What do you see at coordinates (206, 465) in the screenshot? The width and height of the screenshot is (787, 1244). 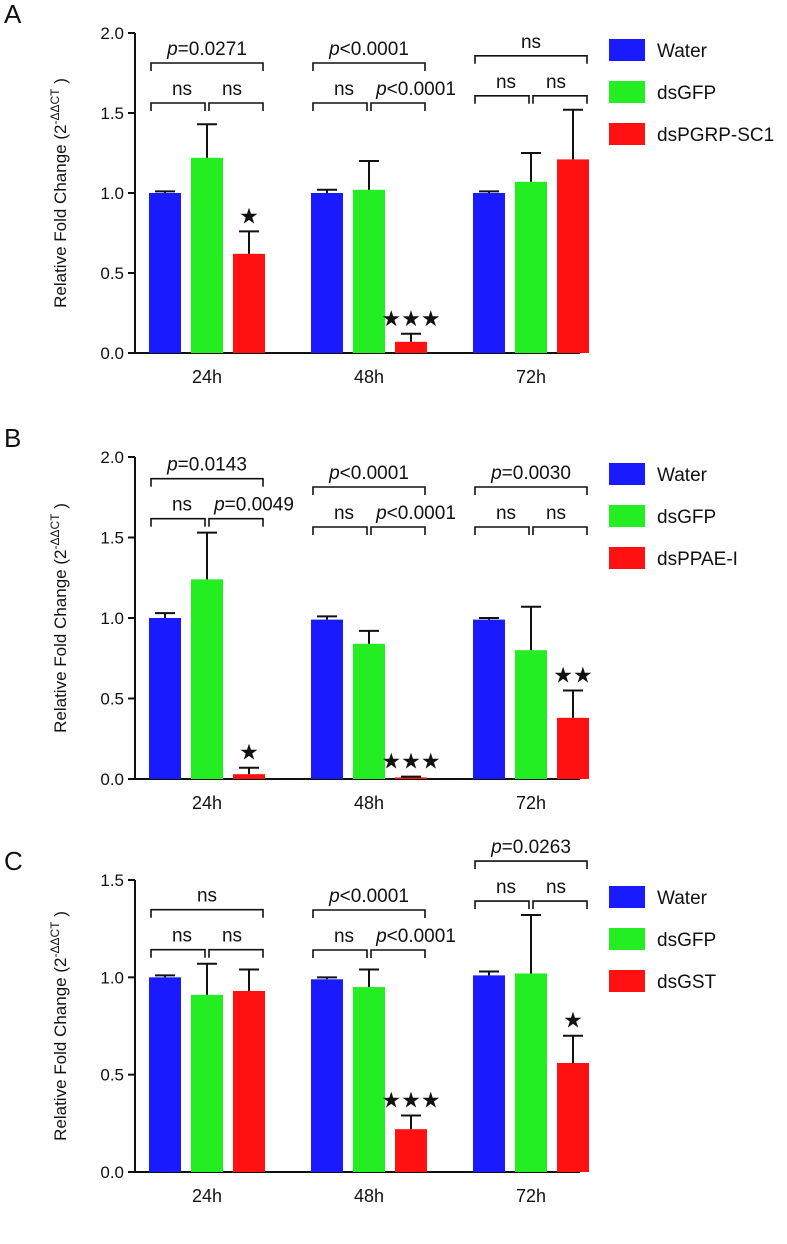 I see `bracket-outer-label: p=0.0143` at bounding box center [206, 465].